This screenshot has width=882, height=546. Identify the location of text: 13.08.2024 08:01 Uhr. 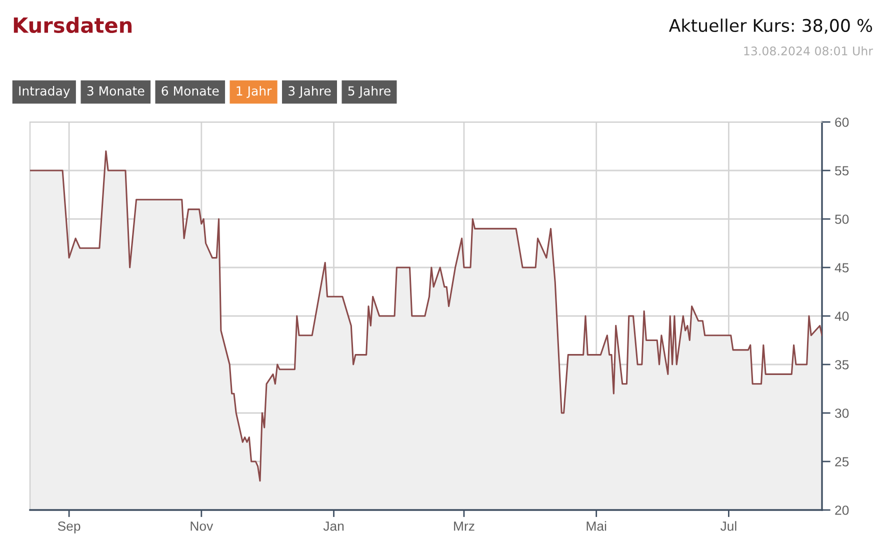
(808, 51).